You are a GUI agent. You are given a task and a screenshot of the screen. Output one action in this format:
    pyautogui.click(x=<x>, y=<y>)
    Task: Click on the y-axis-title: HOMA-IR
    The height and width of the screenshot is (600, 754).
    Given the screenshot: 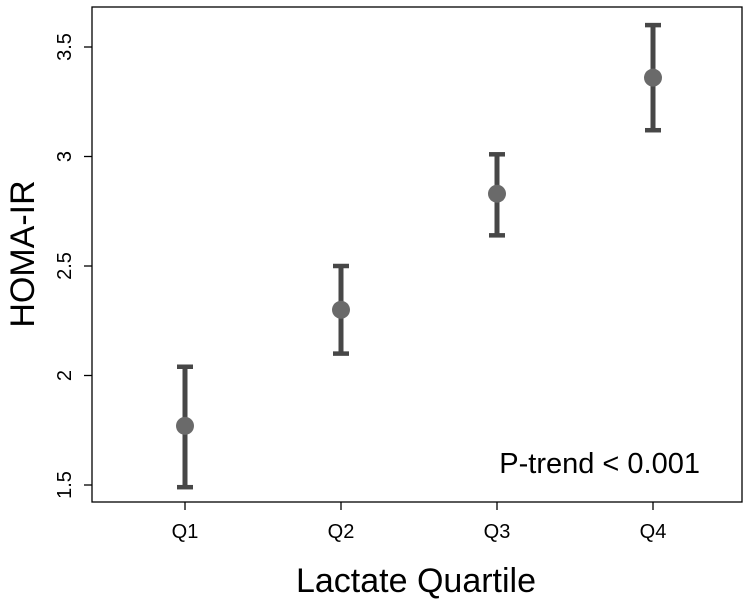 What is the action you would take?
    pyautogui.click(x=23, y=253)
    